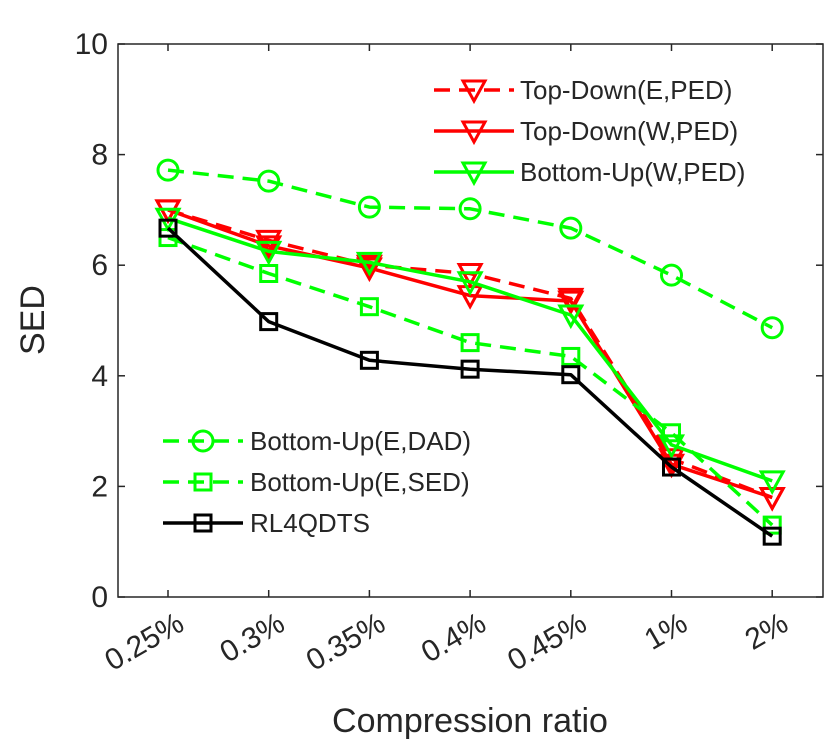  What do you see at coordinates (626, 90) in the screenshot?
I see `legend-label: Top-Down(E,PED)` at bounding box center [626, 90].